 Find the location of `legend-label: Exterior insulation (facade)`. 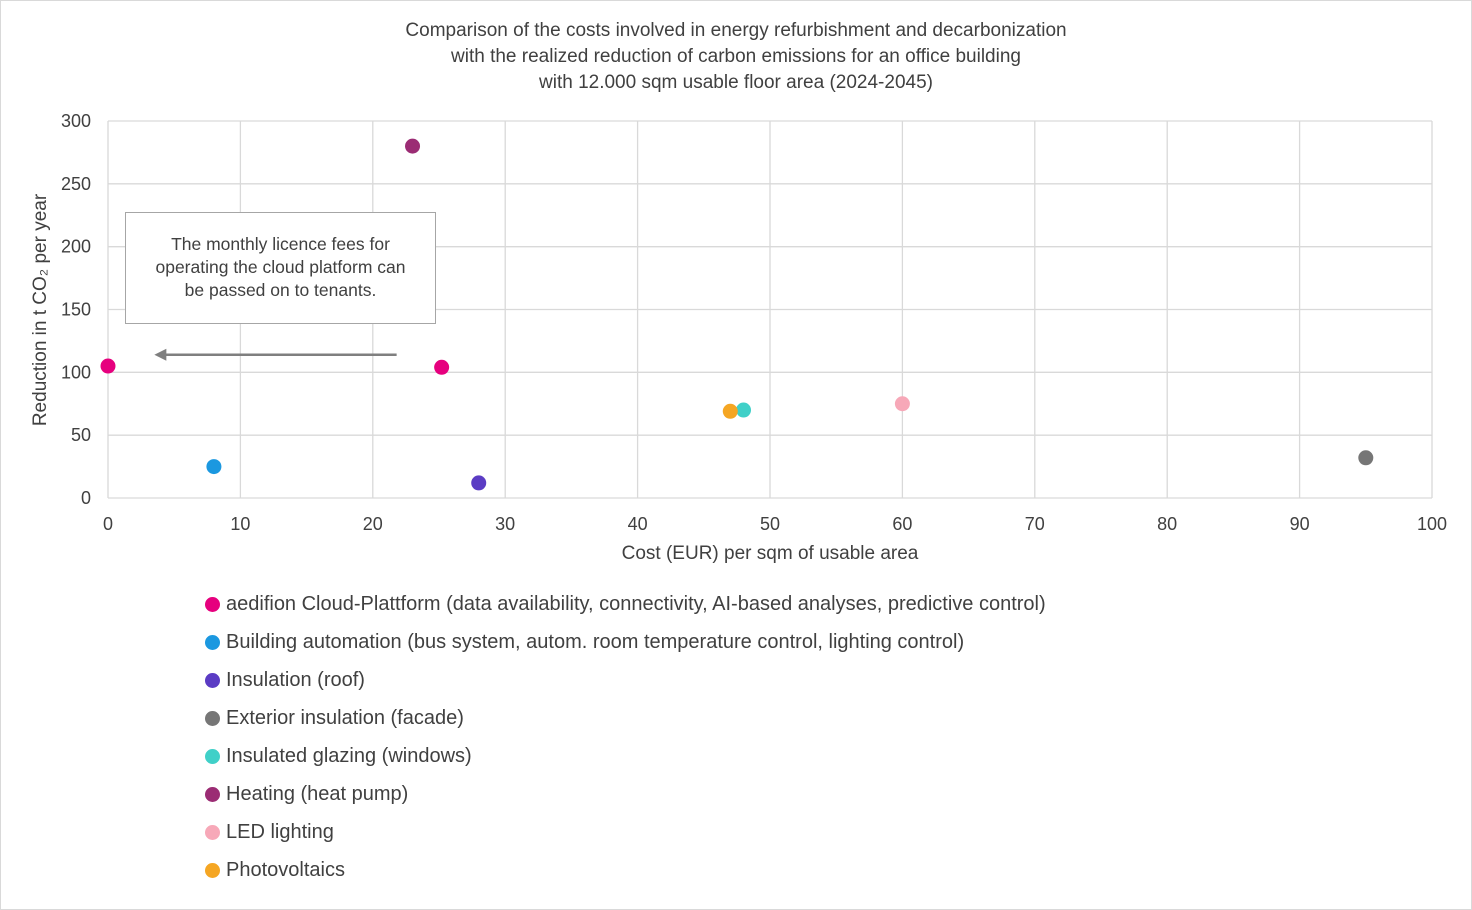

legend-label: Exterior insulation (facade) is located at coordinates (345, 718).